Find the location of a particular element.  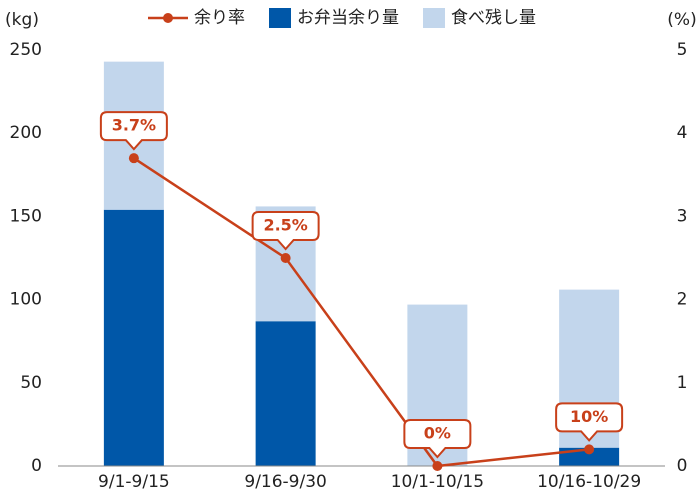

y-tick-label: 0 is located at coordinates (36, 466).